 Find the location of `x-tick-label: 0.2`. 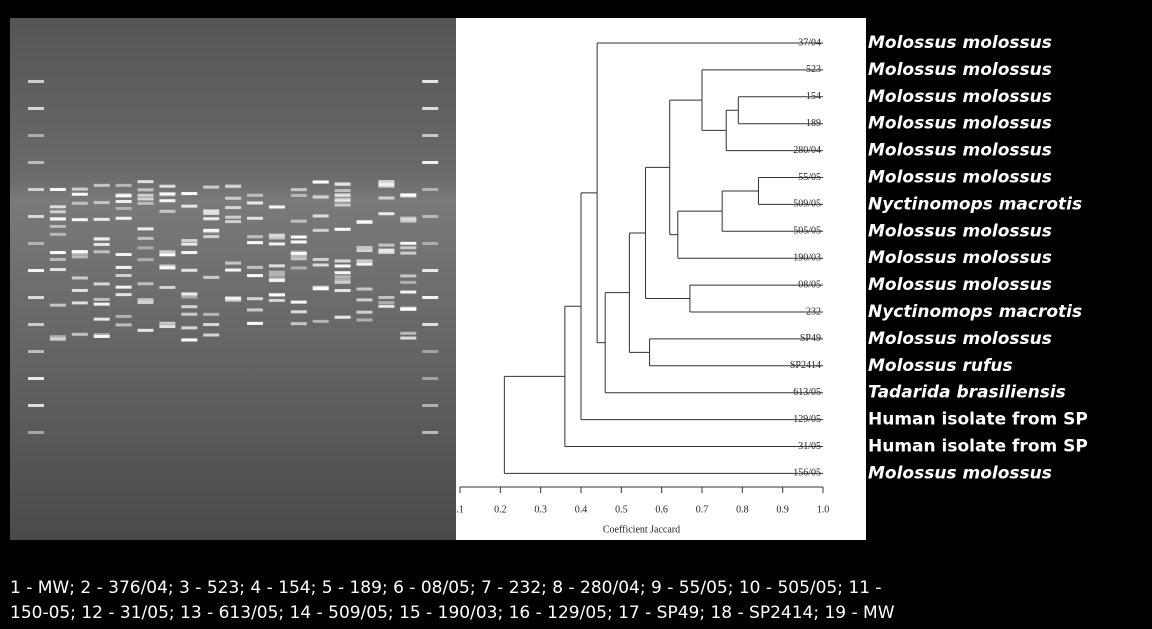

x-tick-label: 0.2 is located at coordinates (500, 509).